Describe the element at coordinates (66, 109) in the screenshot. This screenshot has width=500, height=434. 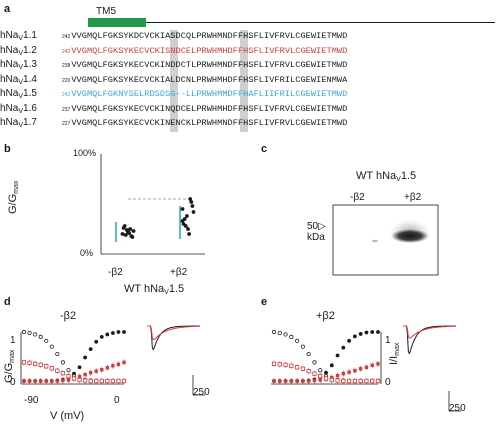
I see `alignment-row-start: 237` at that location.